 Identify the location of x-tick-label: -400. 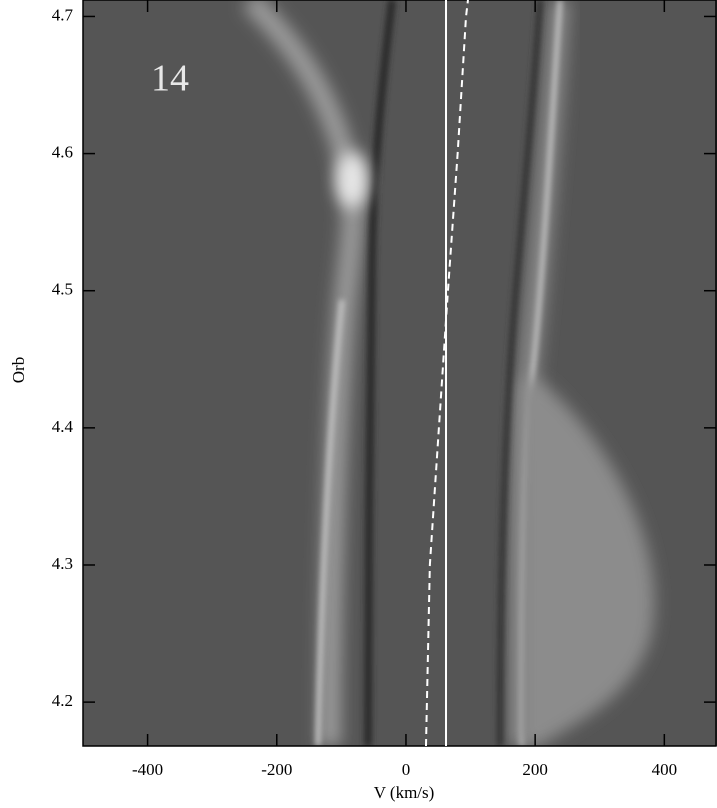
(147, 769).